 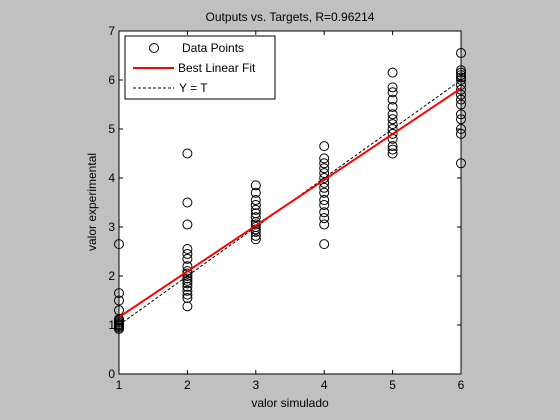 I want to click on y-tick-label: 5, so click(x=111, y=129).